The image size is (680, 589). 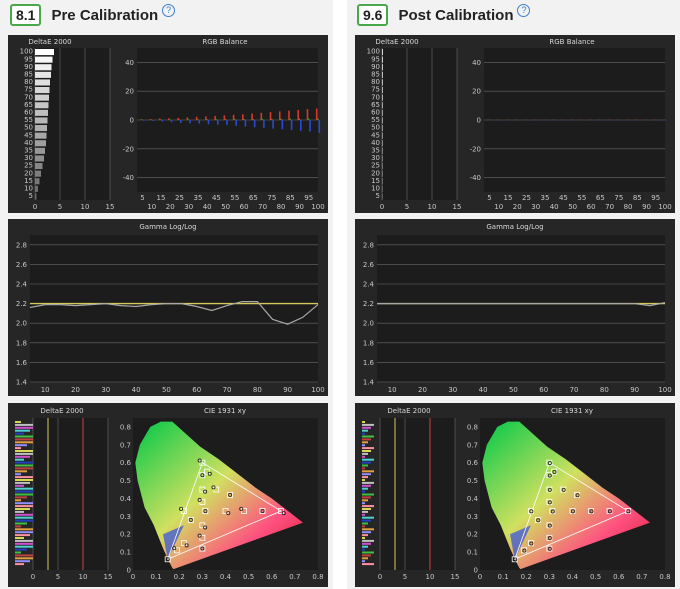 What do you see at coordinates (457, 207) in the screenshot?
I see `grayscale-de-x-tick: 15` at bounding box center [457, 207].